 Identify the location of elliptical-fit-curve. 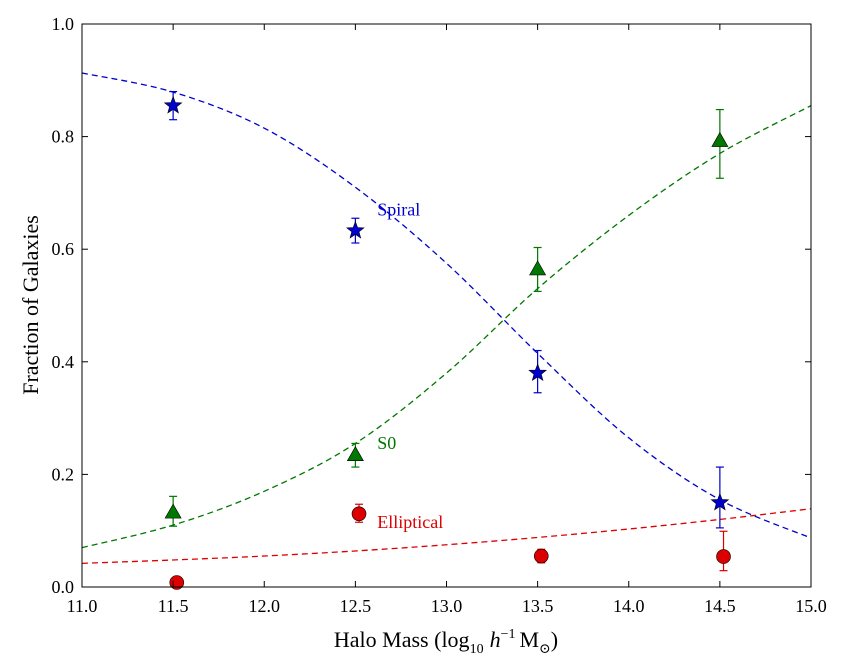
(446, 536).